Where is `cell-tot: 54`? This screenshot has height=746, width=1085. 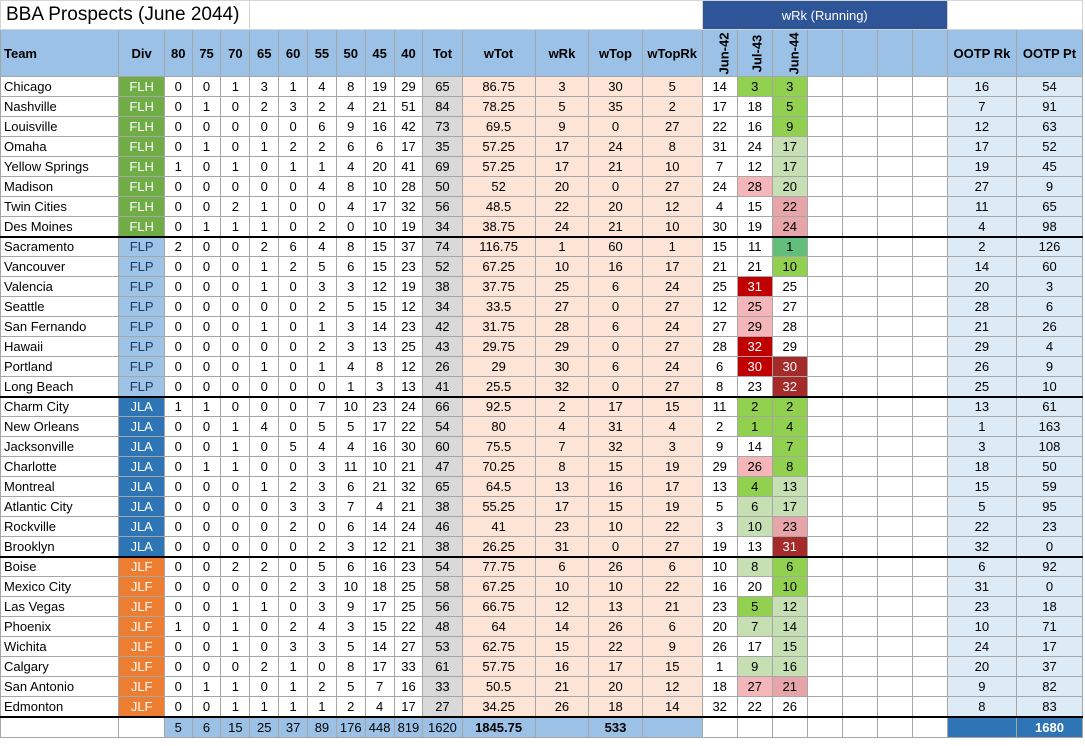
cell-tot: 54 is located at coordinates (442, 426).